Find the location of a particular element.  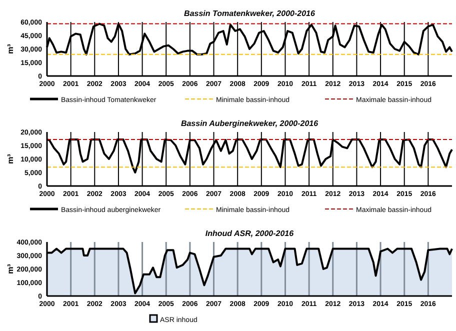

chart-title: Bassin Tomatenkweker, 2000-2016 is located at coordinates (250, 13).